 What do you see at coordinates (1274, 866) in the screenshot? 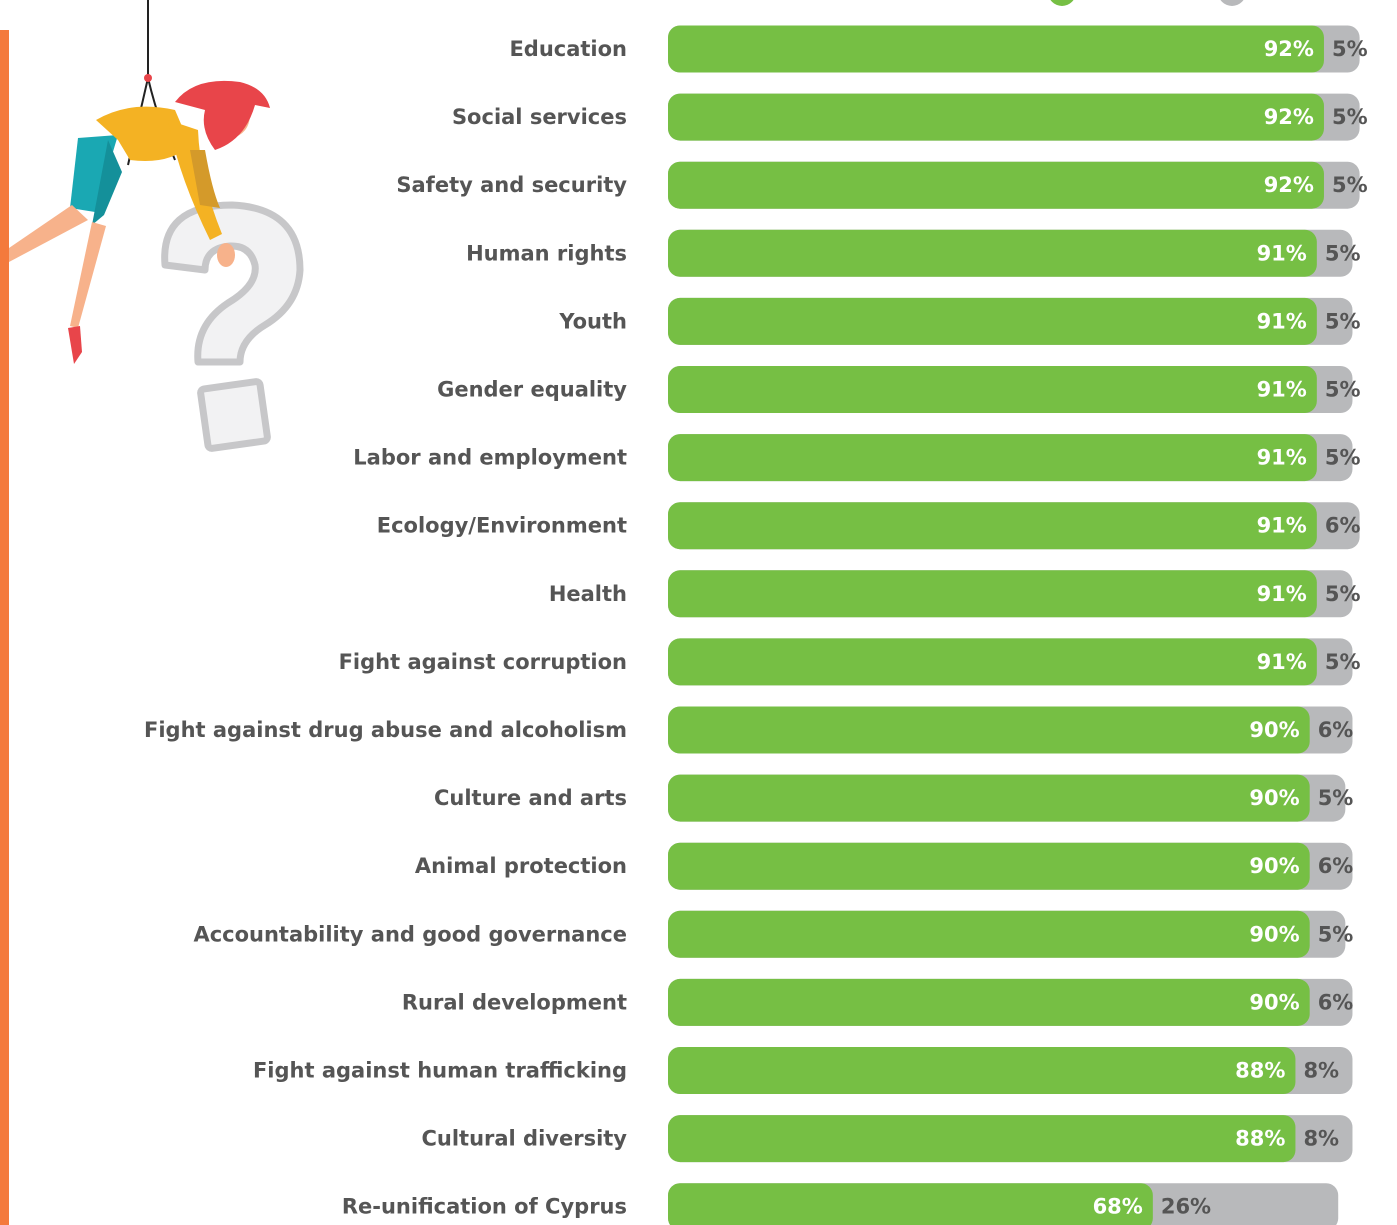
I see `data-label-series-1-12: 90%` at bounding box center [1274, 866].